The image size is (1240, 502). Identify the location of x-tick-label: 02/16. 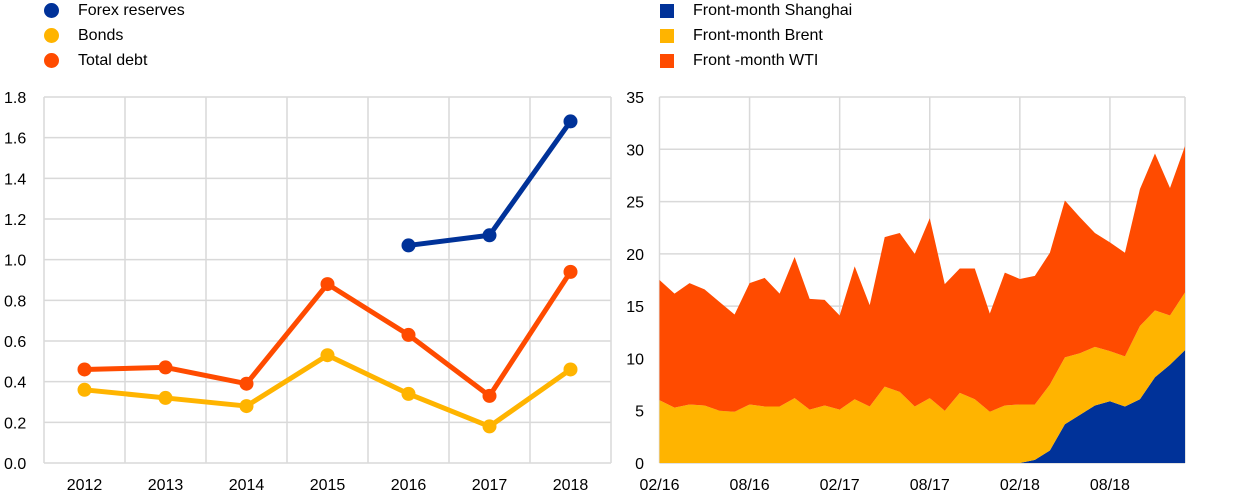
(659, 485).